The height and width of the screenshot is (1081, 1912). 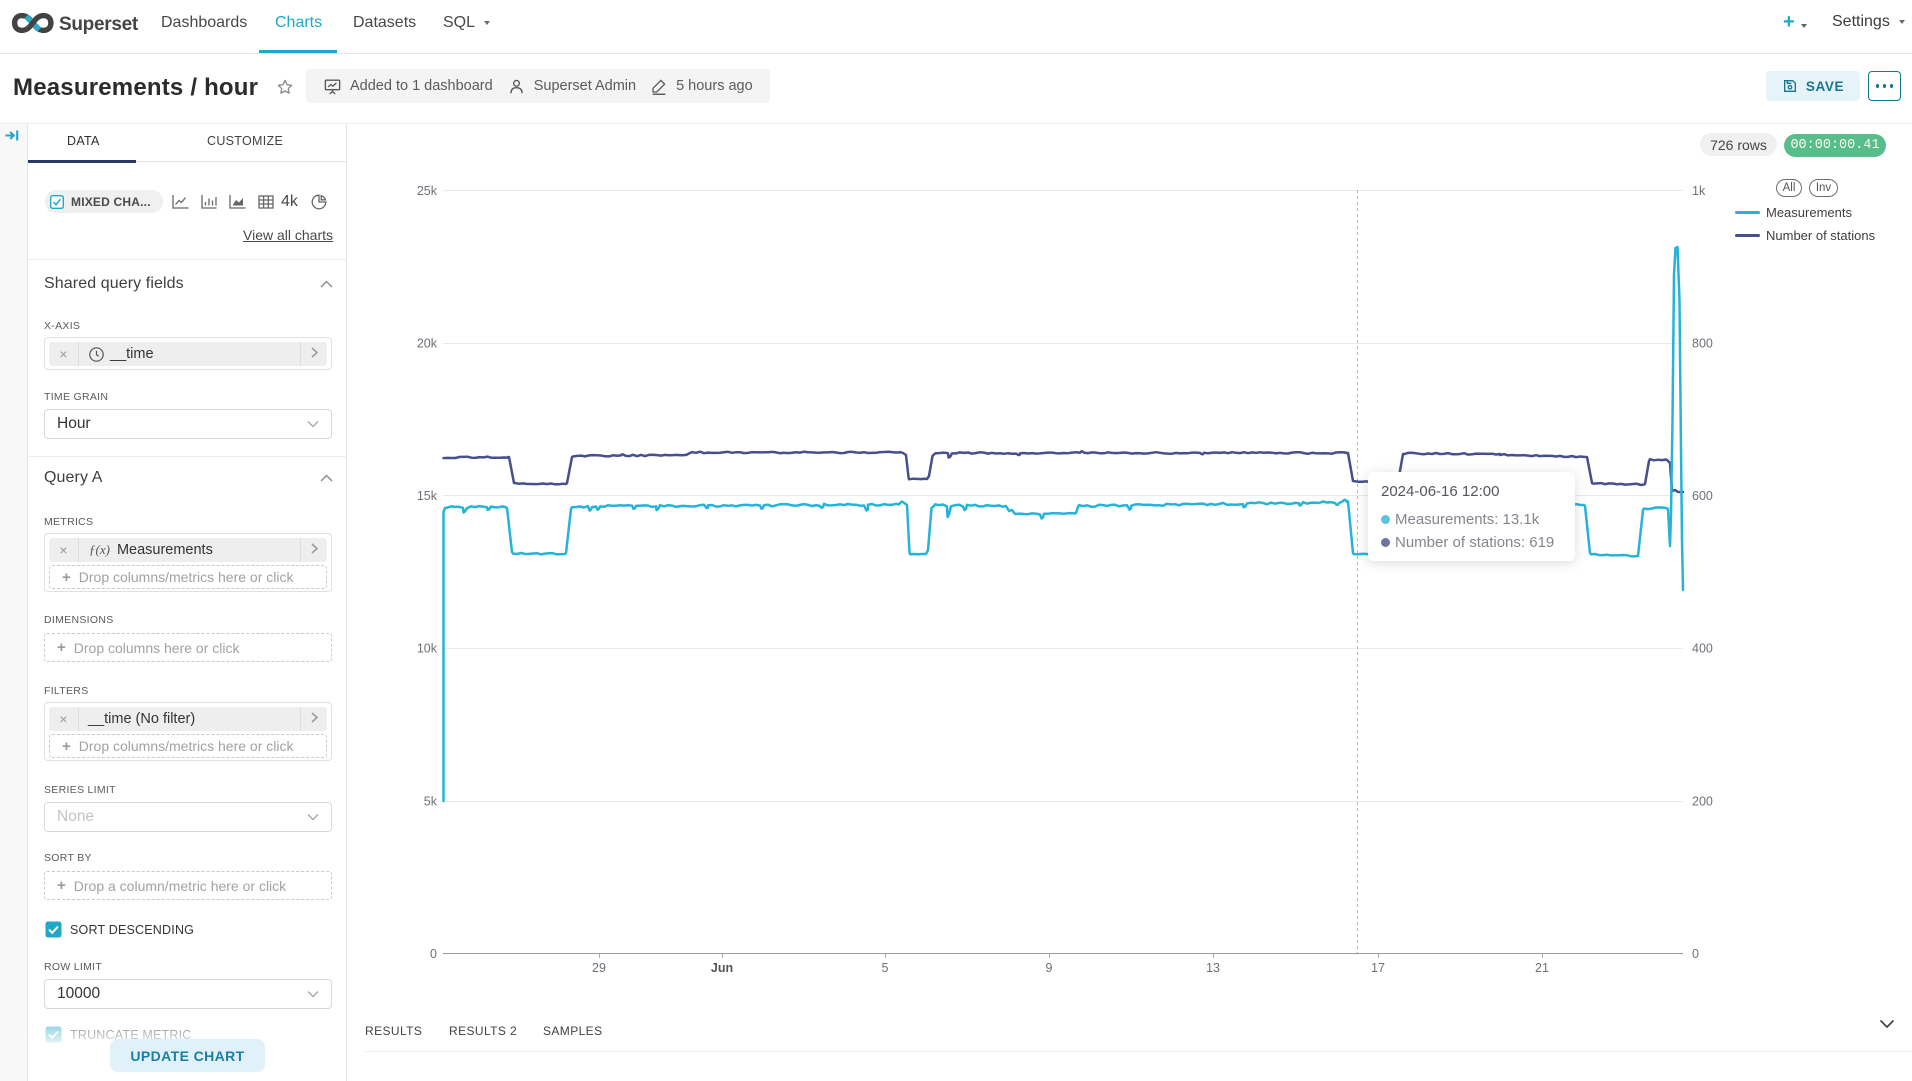 I want to click on svg-text: 600, so click(x=1702, y=496).